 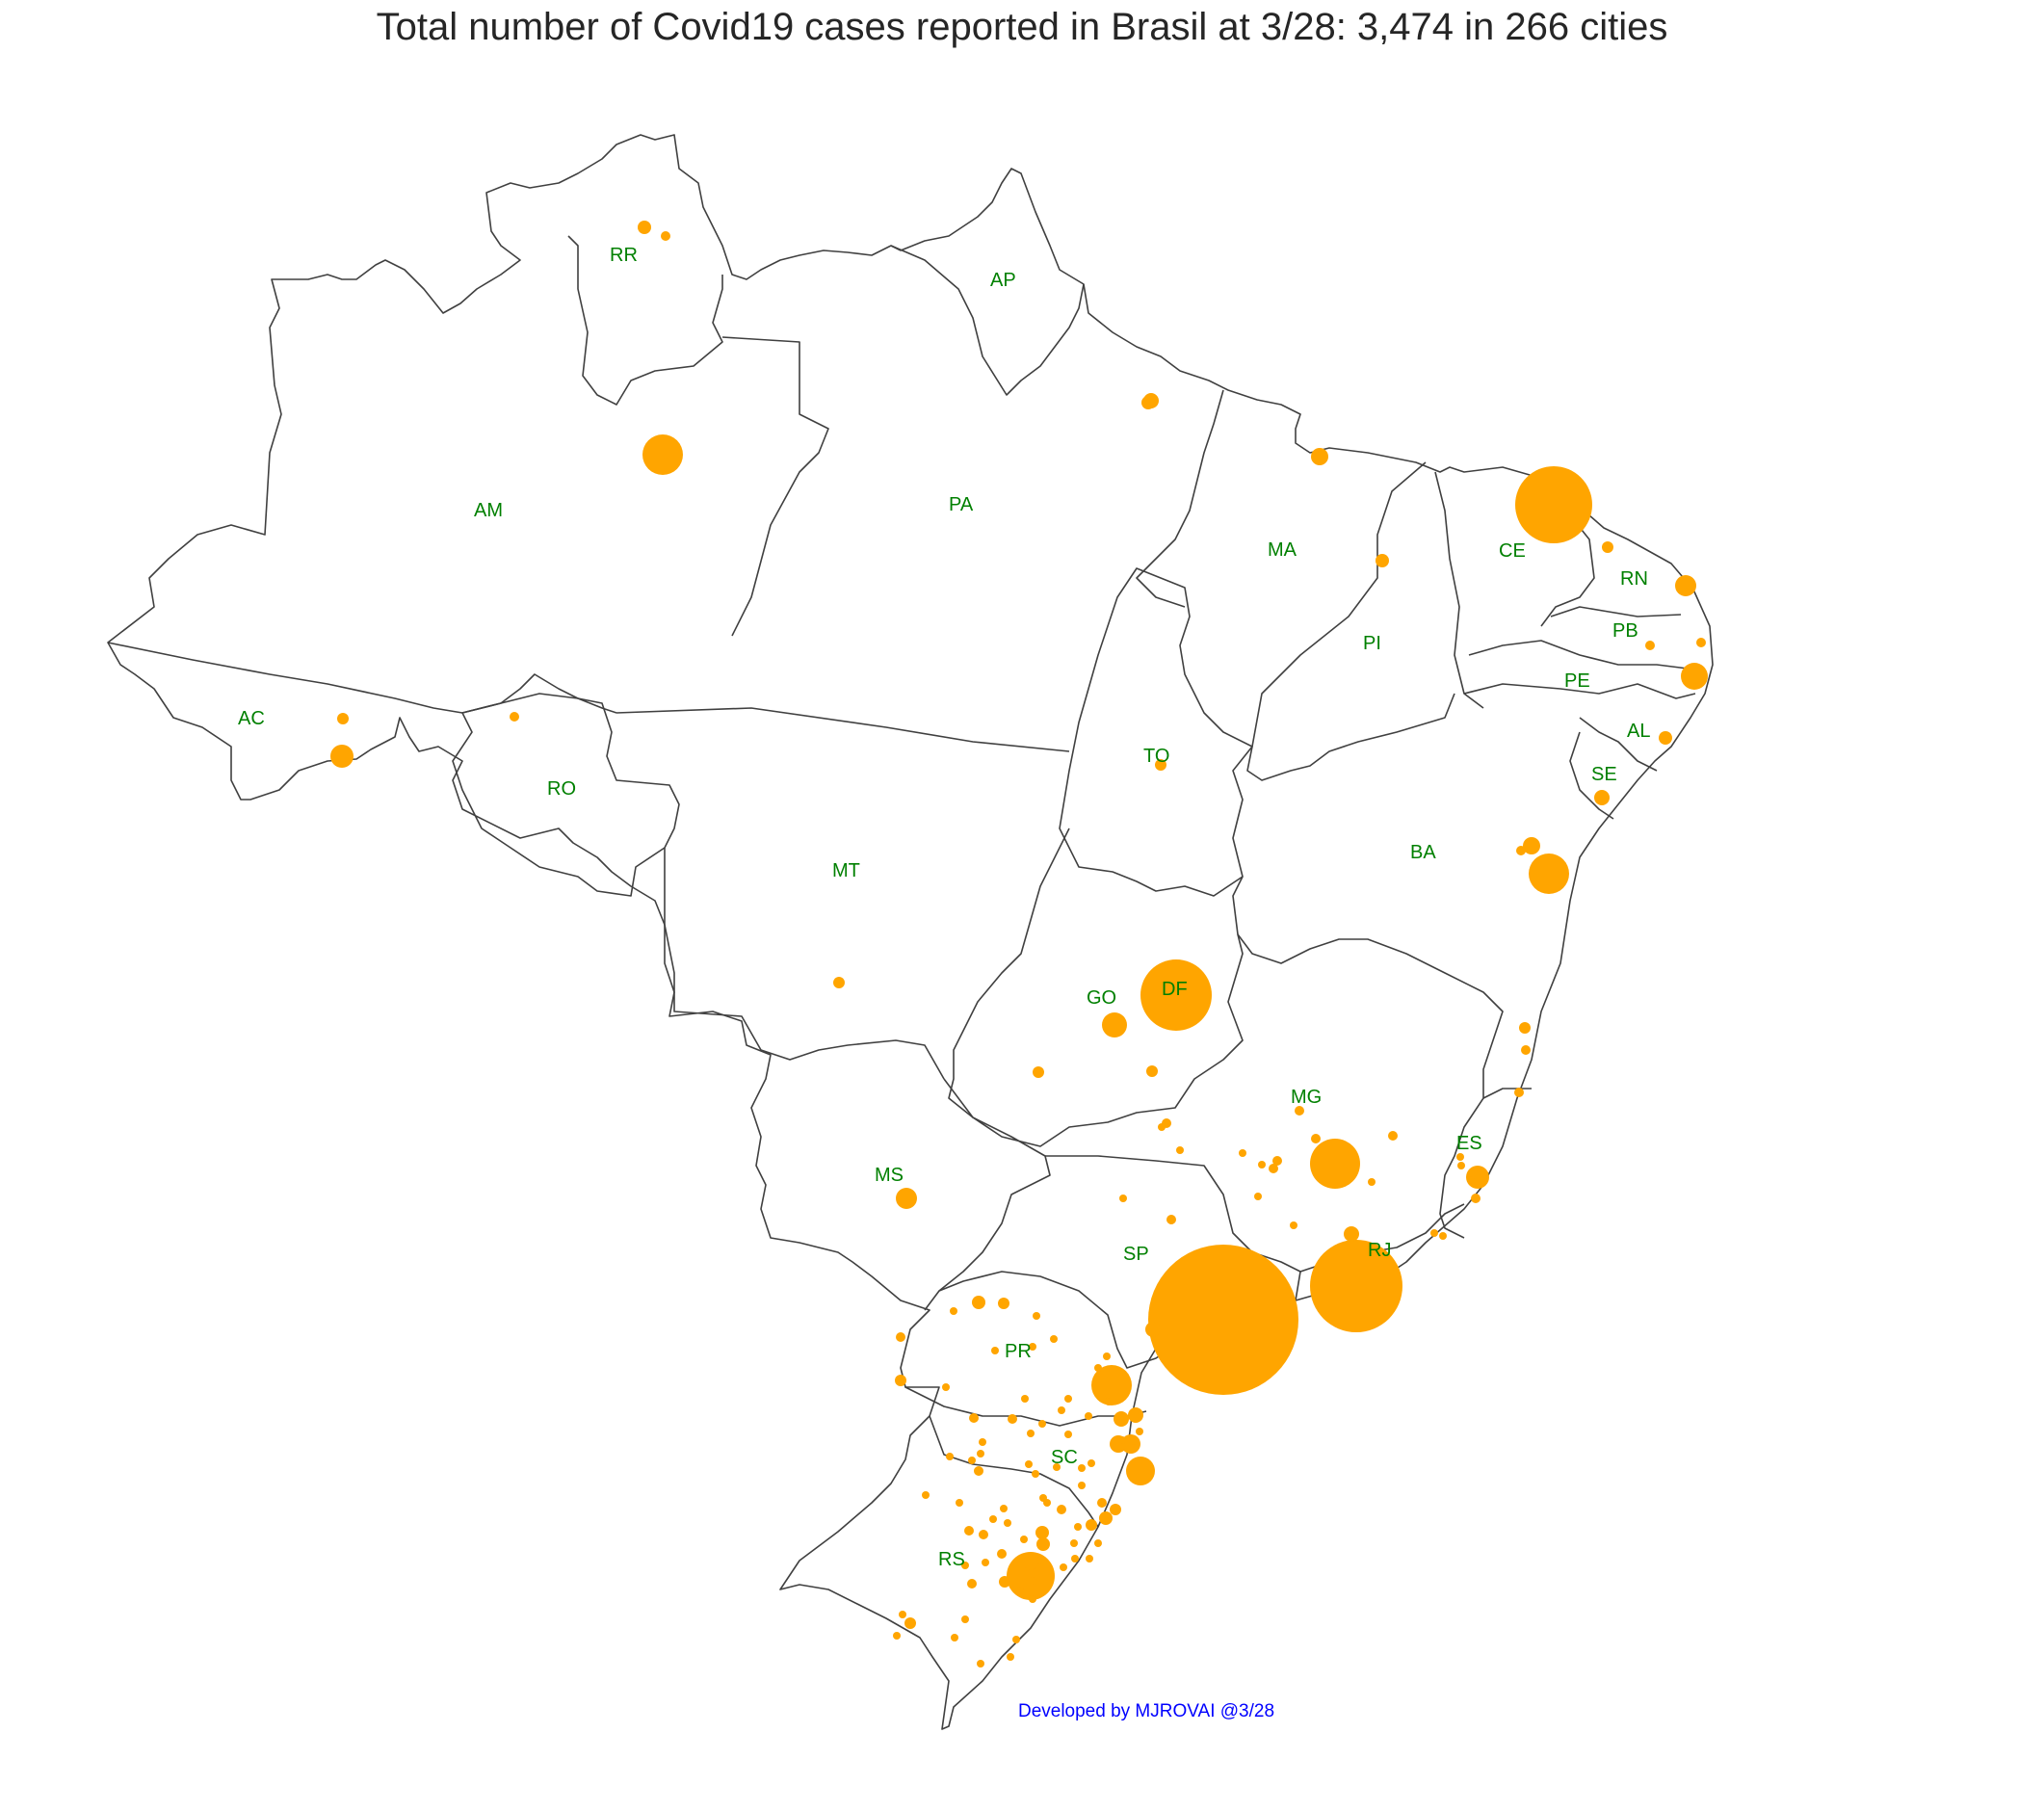 What do you see at coordinates (1459, 590) in the screenshot?
I see `border-pi-ce` at bounding box center [1459, 590].